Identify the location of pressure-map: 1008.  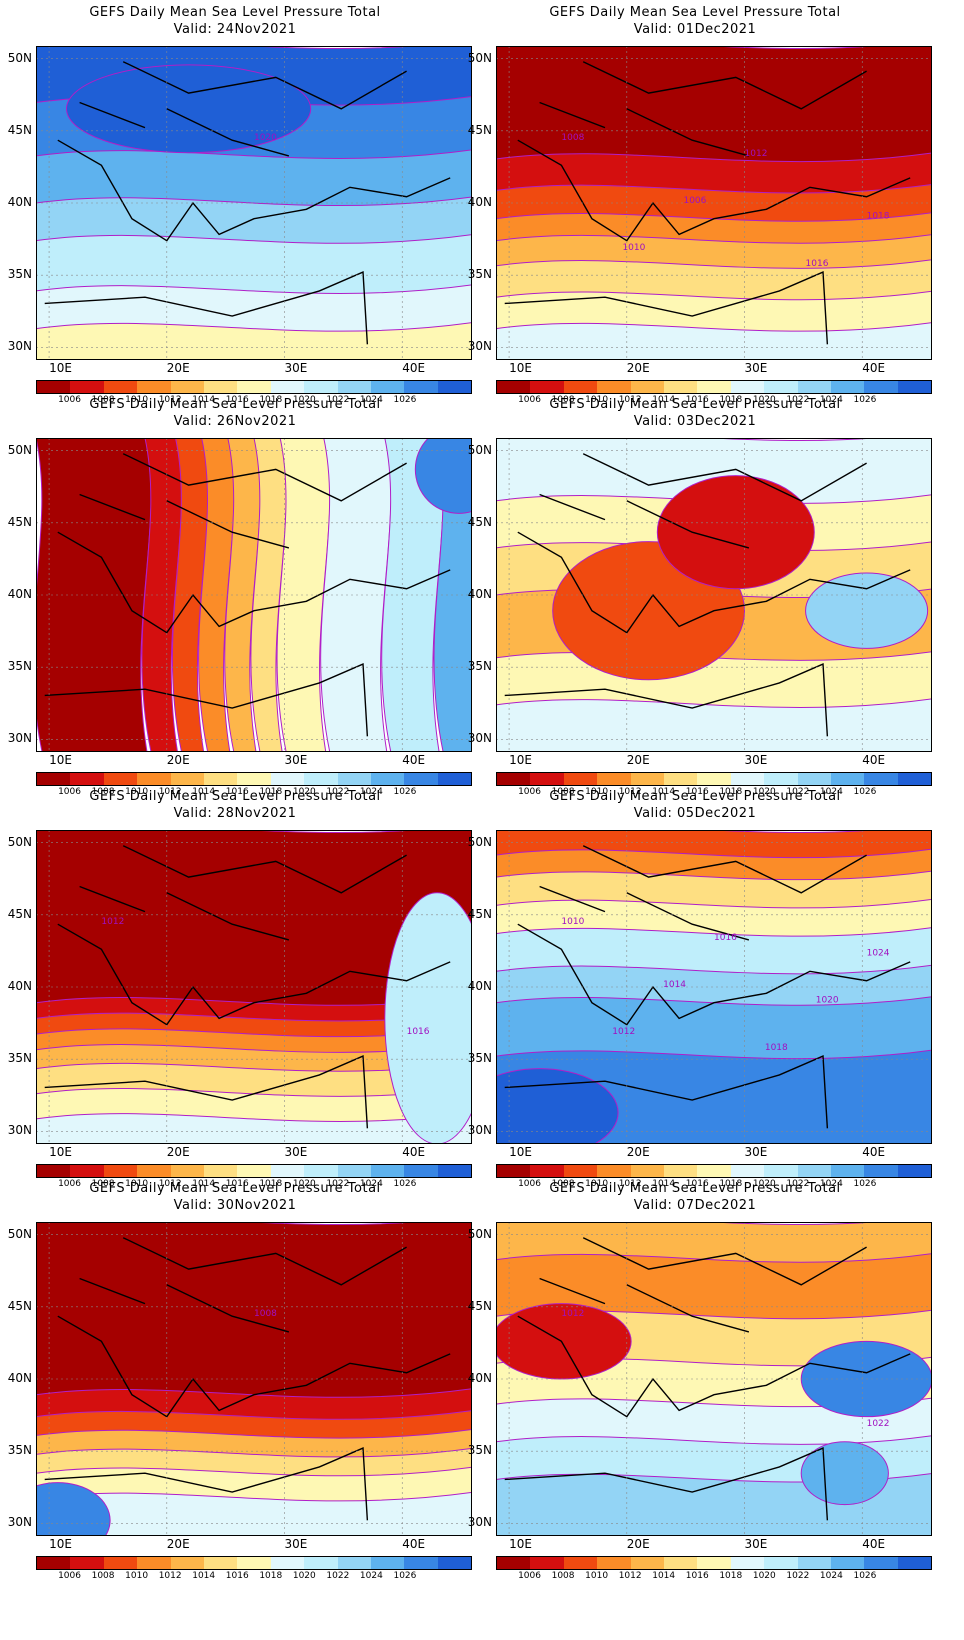
(238, 1387).